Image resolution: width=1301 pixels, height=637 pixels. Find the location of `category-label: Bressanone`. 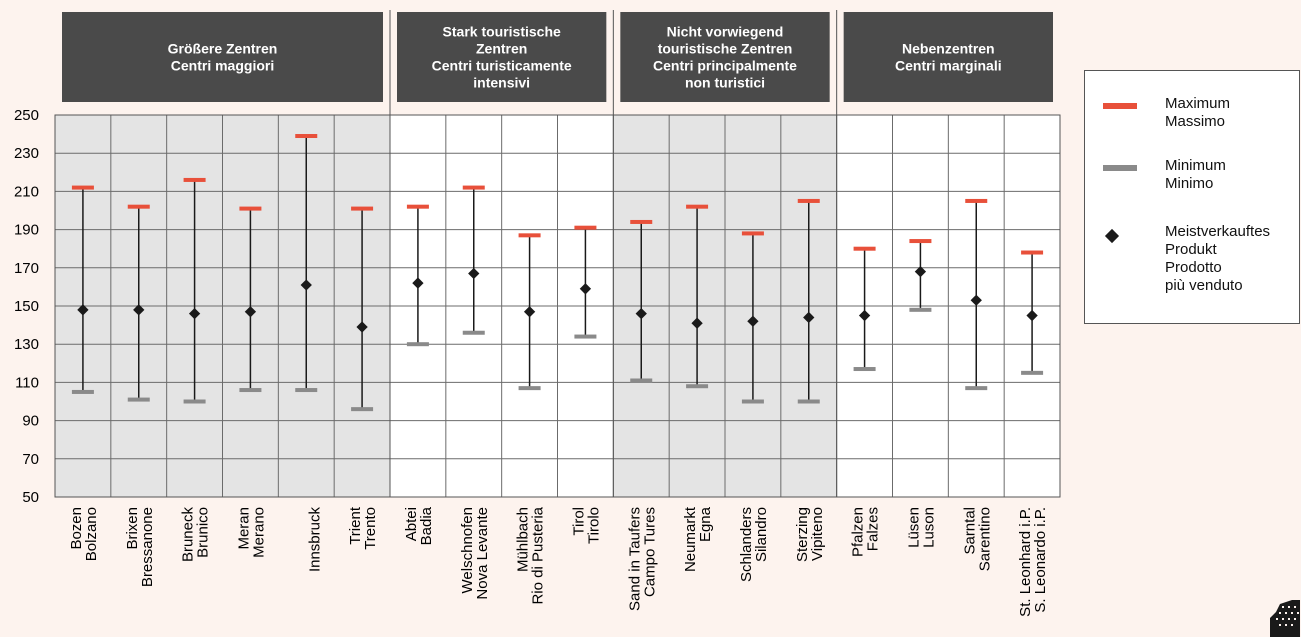

category-label: Bressanone is located at coordinates (147, 547).